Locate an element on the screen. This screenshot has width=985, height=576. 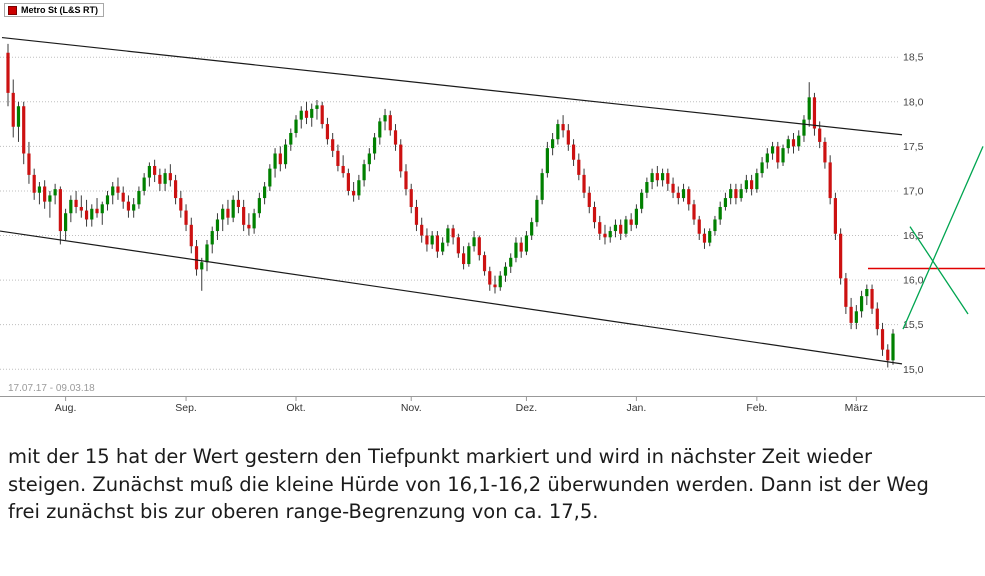
y-axis-label: 17,0 is located at coordinates (913, 191).